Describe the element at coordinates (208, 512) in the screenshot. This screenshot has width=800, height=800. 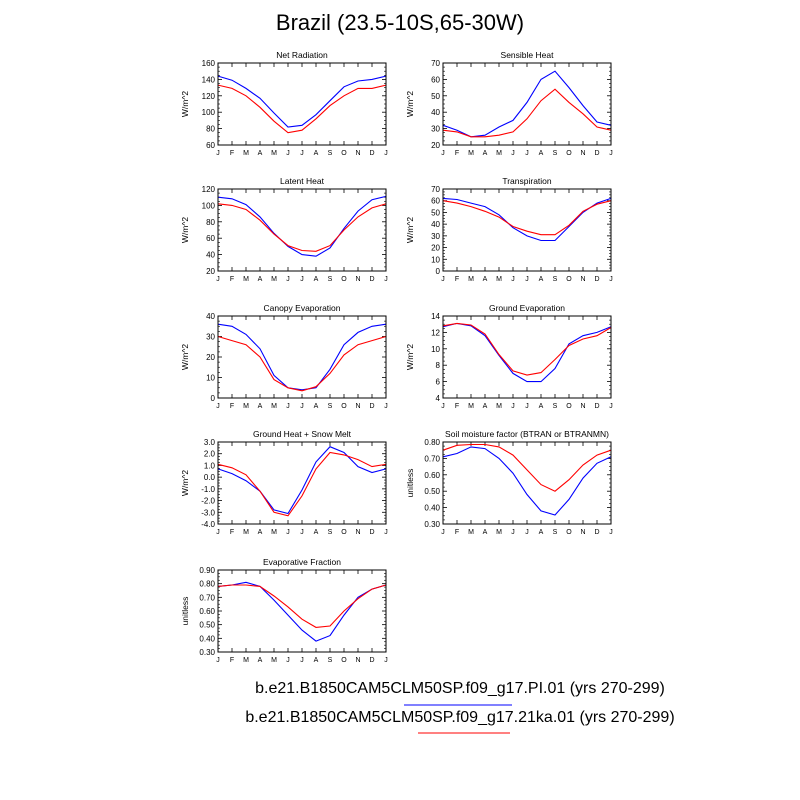
I see `y-tick-label: -3.0` at that location.